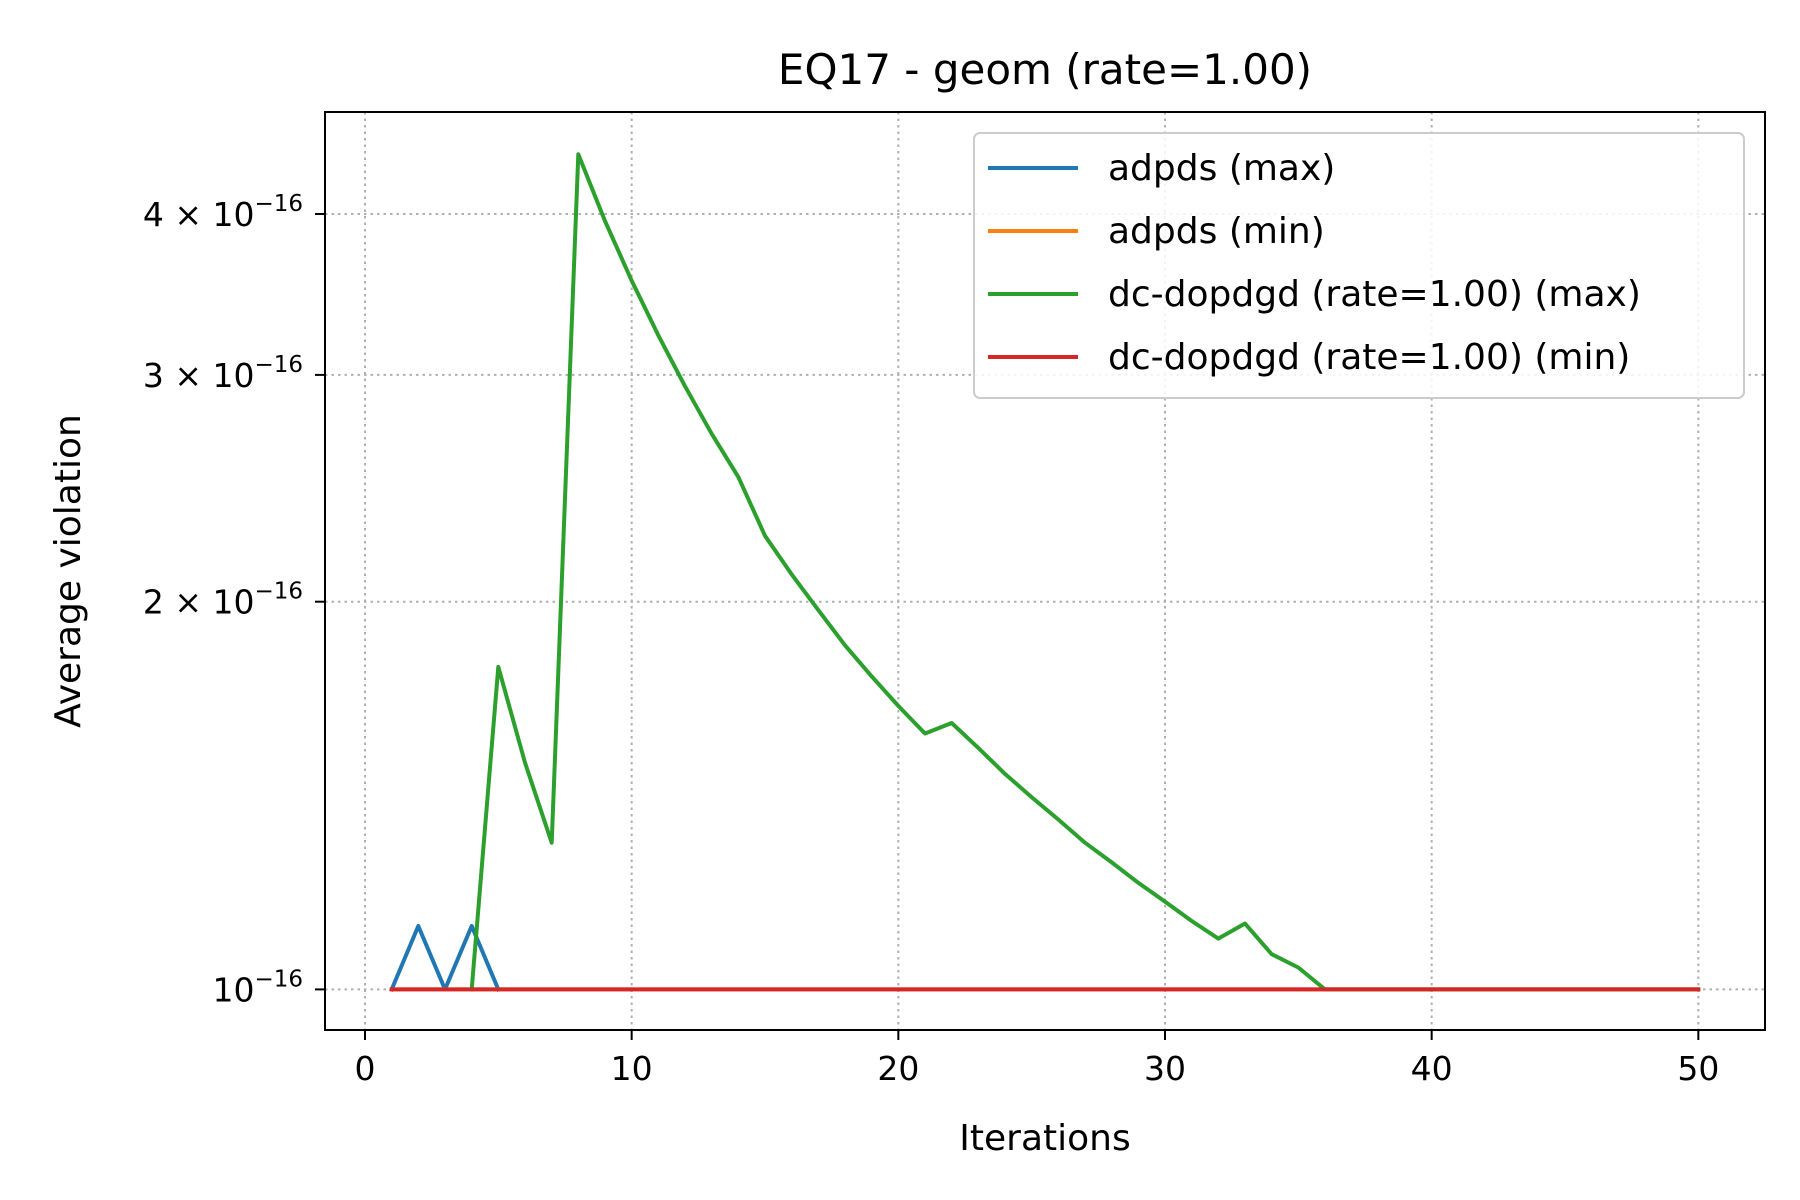 The image size is (1800, 1200). What do you see at coordinates (68, 571) in the screenshot?
I see `y-axis-title: Average violation` at bounding box center [68, 571].